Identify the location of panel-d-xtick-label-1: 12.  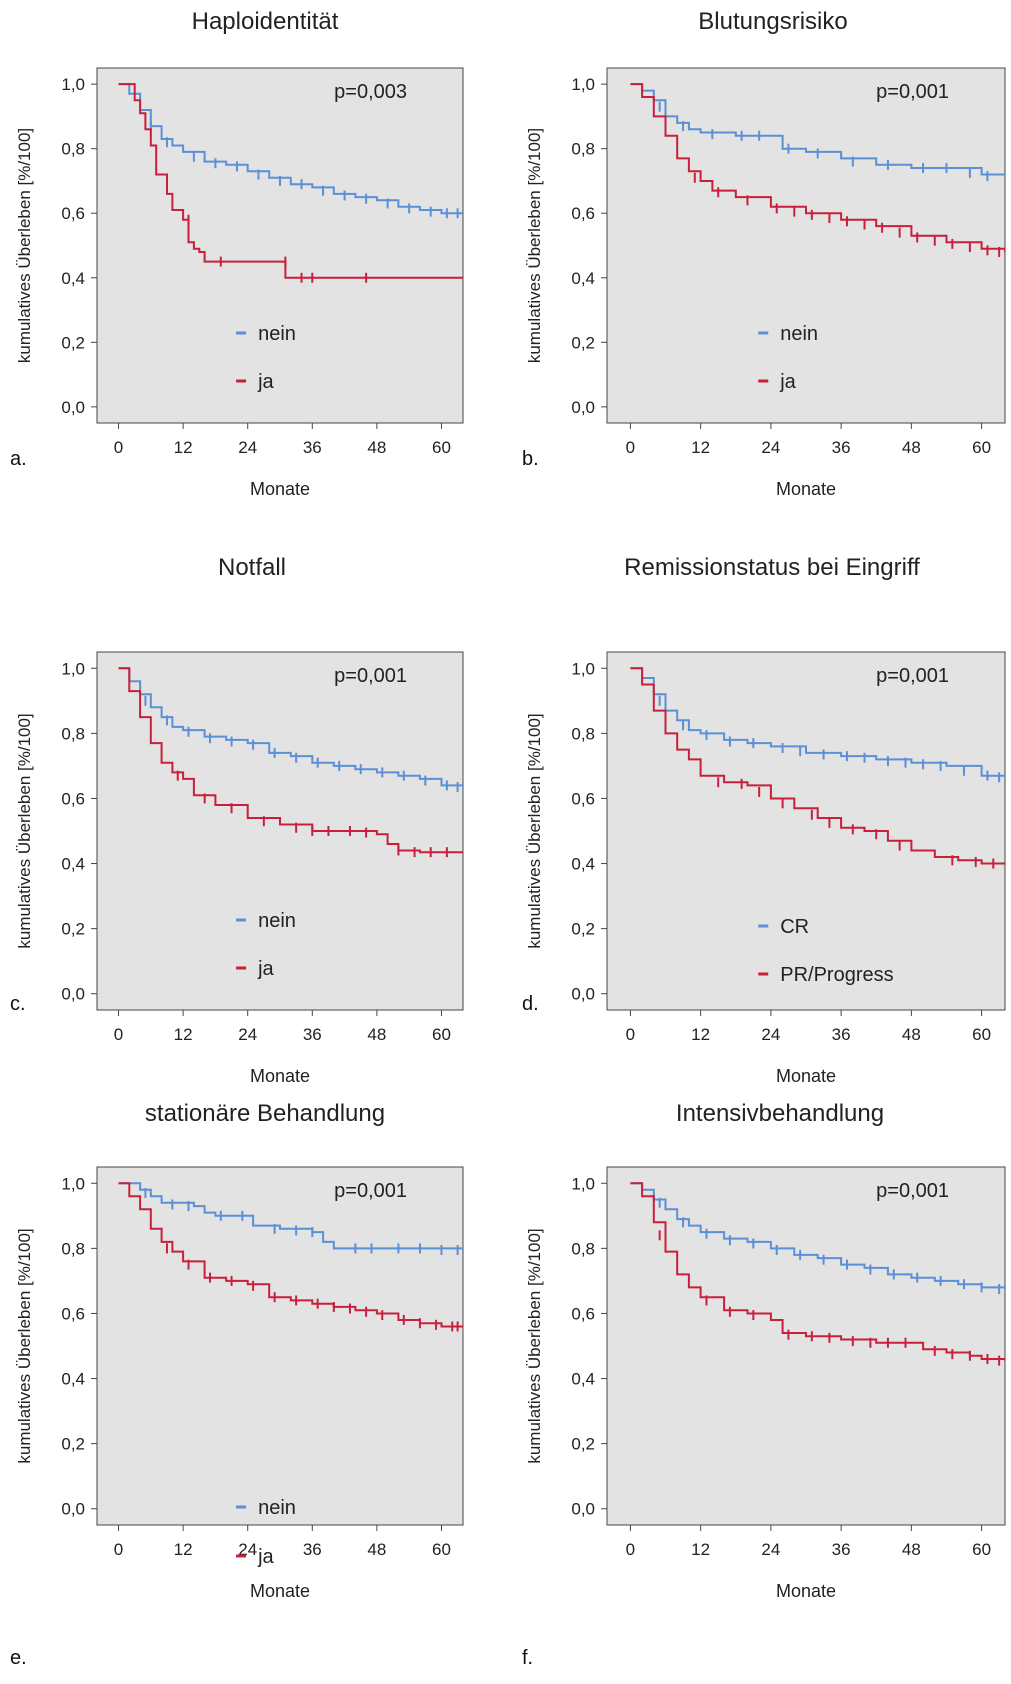
(700, 1034).